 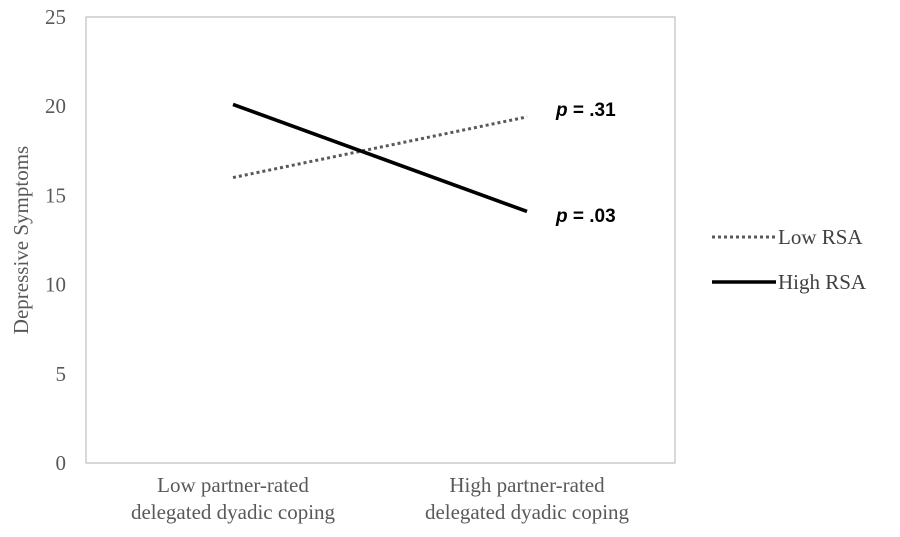 I want to click on series-line-high-rsa, so click(x=380, y=158).